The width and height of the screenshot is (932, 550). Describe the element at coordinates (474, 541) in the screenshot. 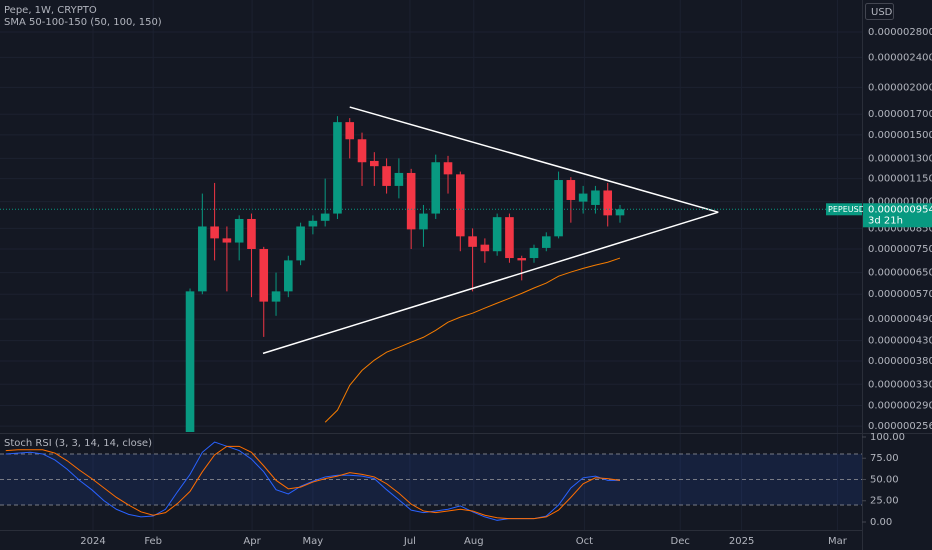

I see `x-tick-label: Aug` at that location.